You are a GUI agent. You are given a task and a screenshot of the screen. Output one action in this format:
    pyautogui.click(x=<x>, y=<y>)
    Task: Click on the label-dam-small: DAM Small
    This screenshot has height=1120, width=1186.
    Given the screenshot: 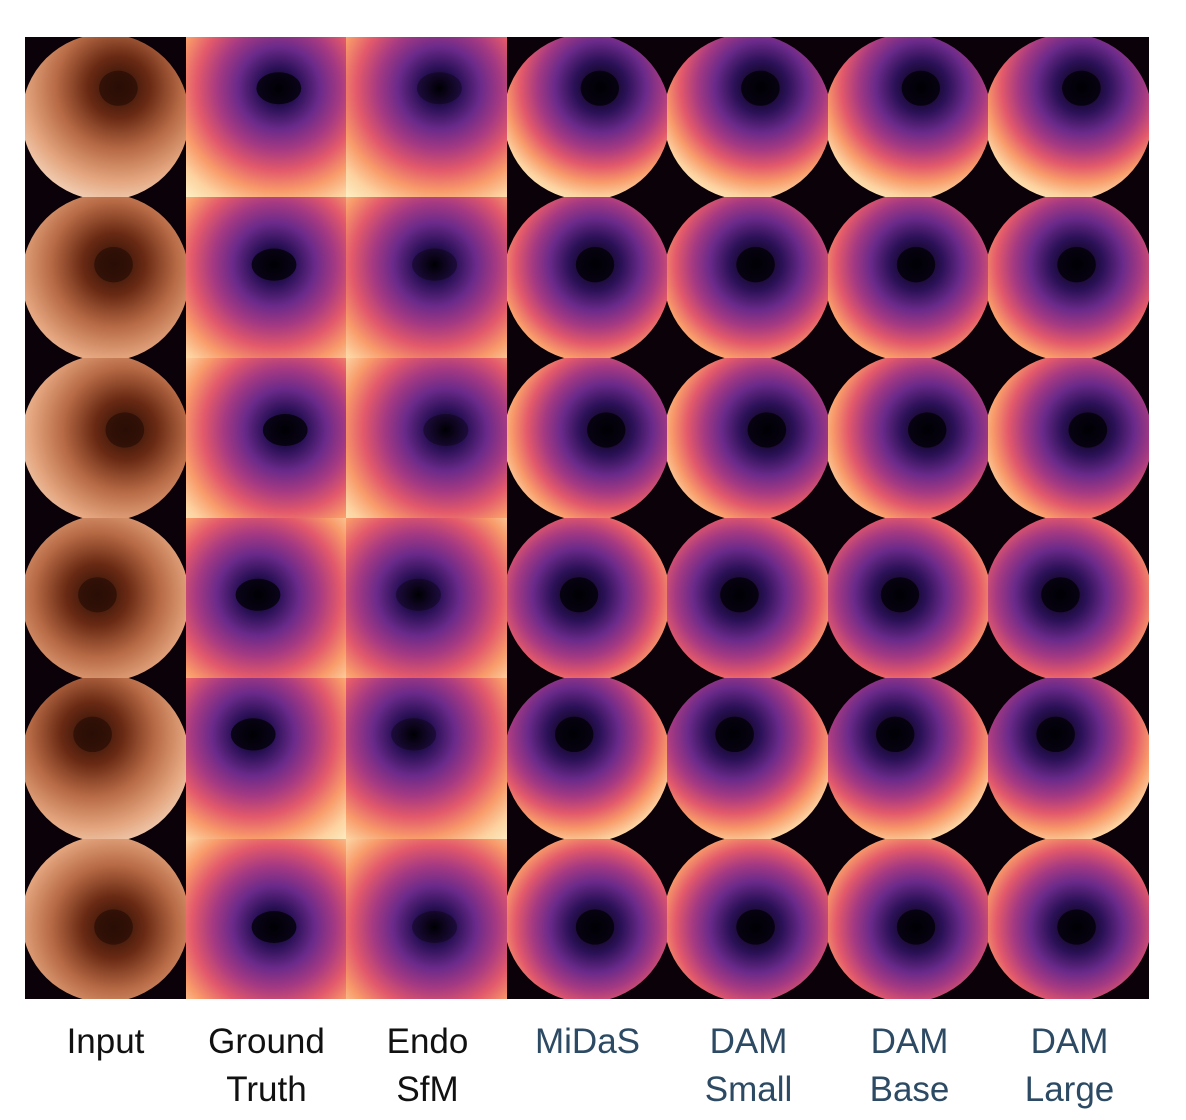 What is the action you would take?
    pyautogui.click(x=748, y=1065)
    